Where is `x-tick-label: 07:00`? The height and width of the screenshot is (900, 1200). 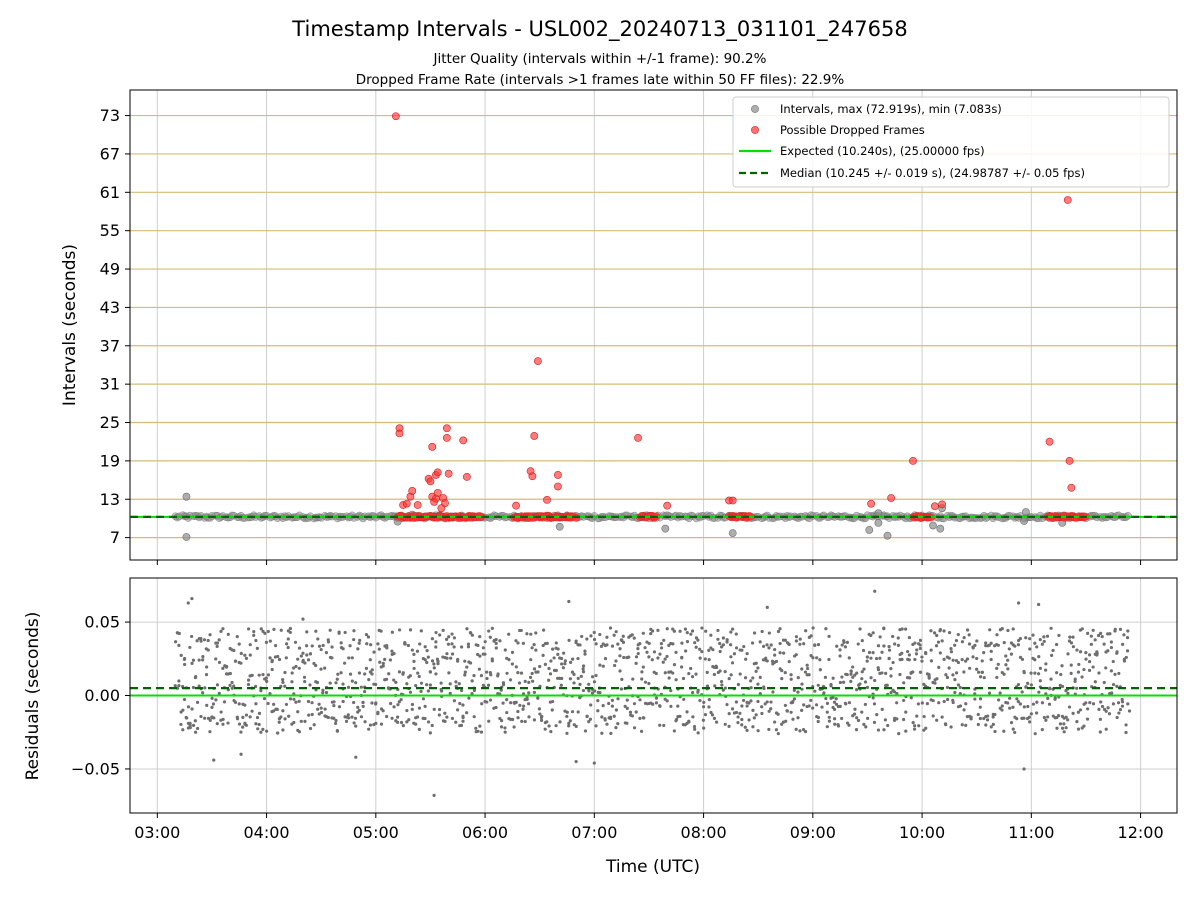
x-tick-label: 07:00 is located at coordinates (594, 832).